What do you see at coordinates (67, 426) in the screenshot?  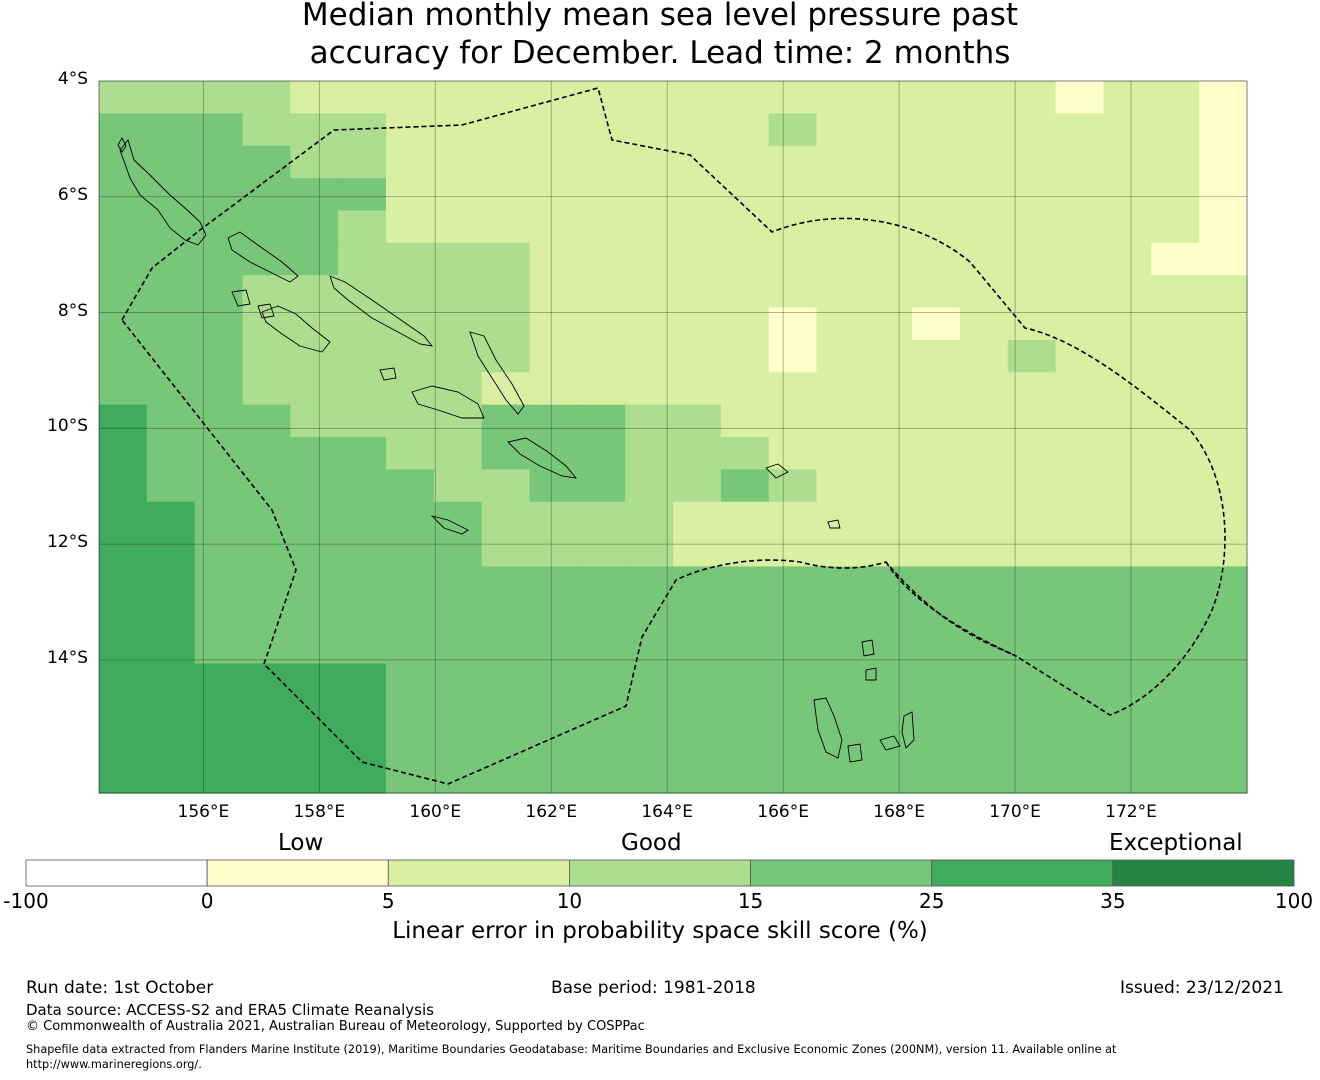 I see `latitude-label: 10°S` at bounding box center [67, 426].